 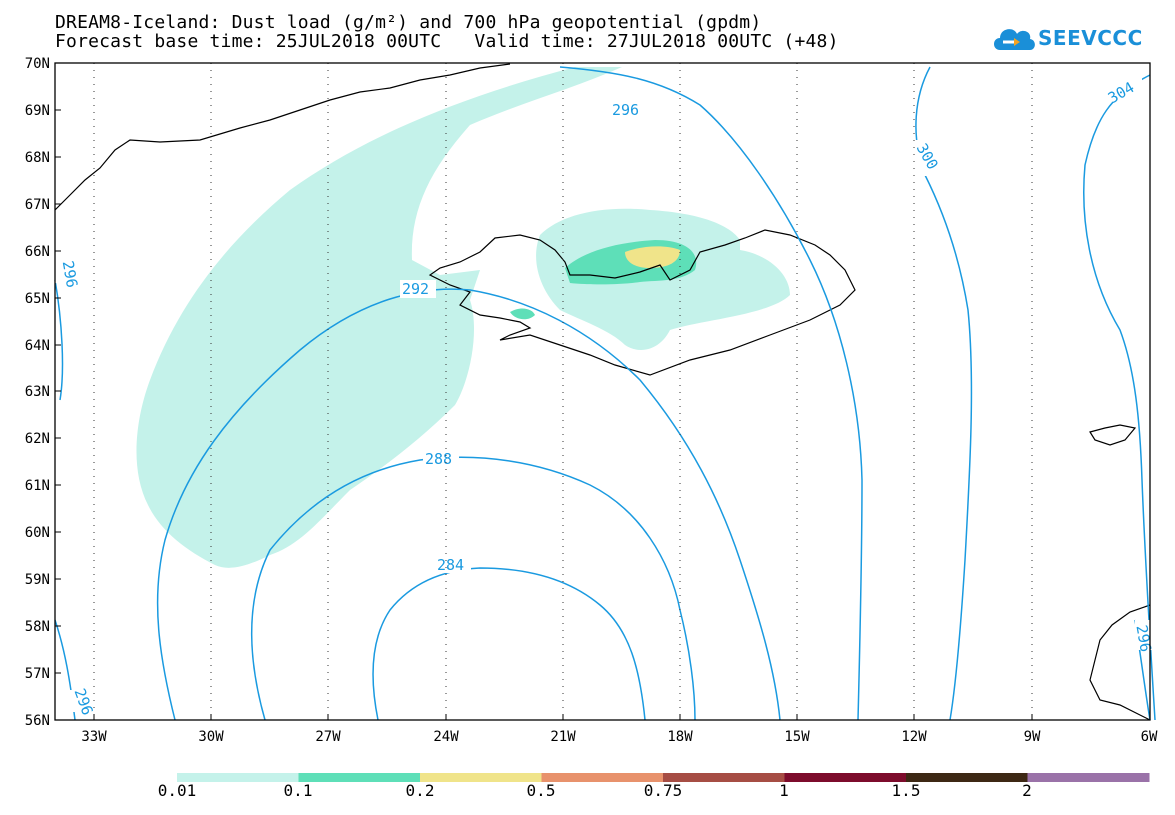 I want to click on lat-label: 60N, so click(x=37, y=533).